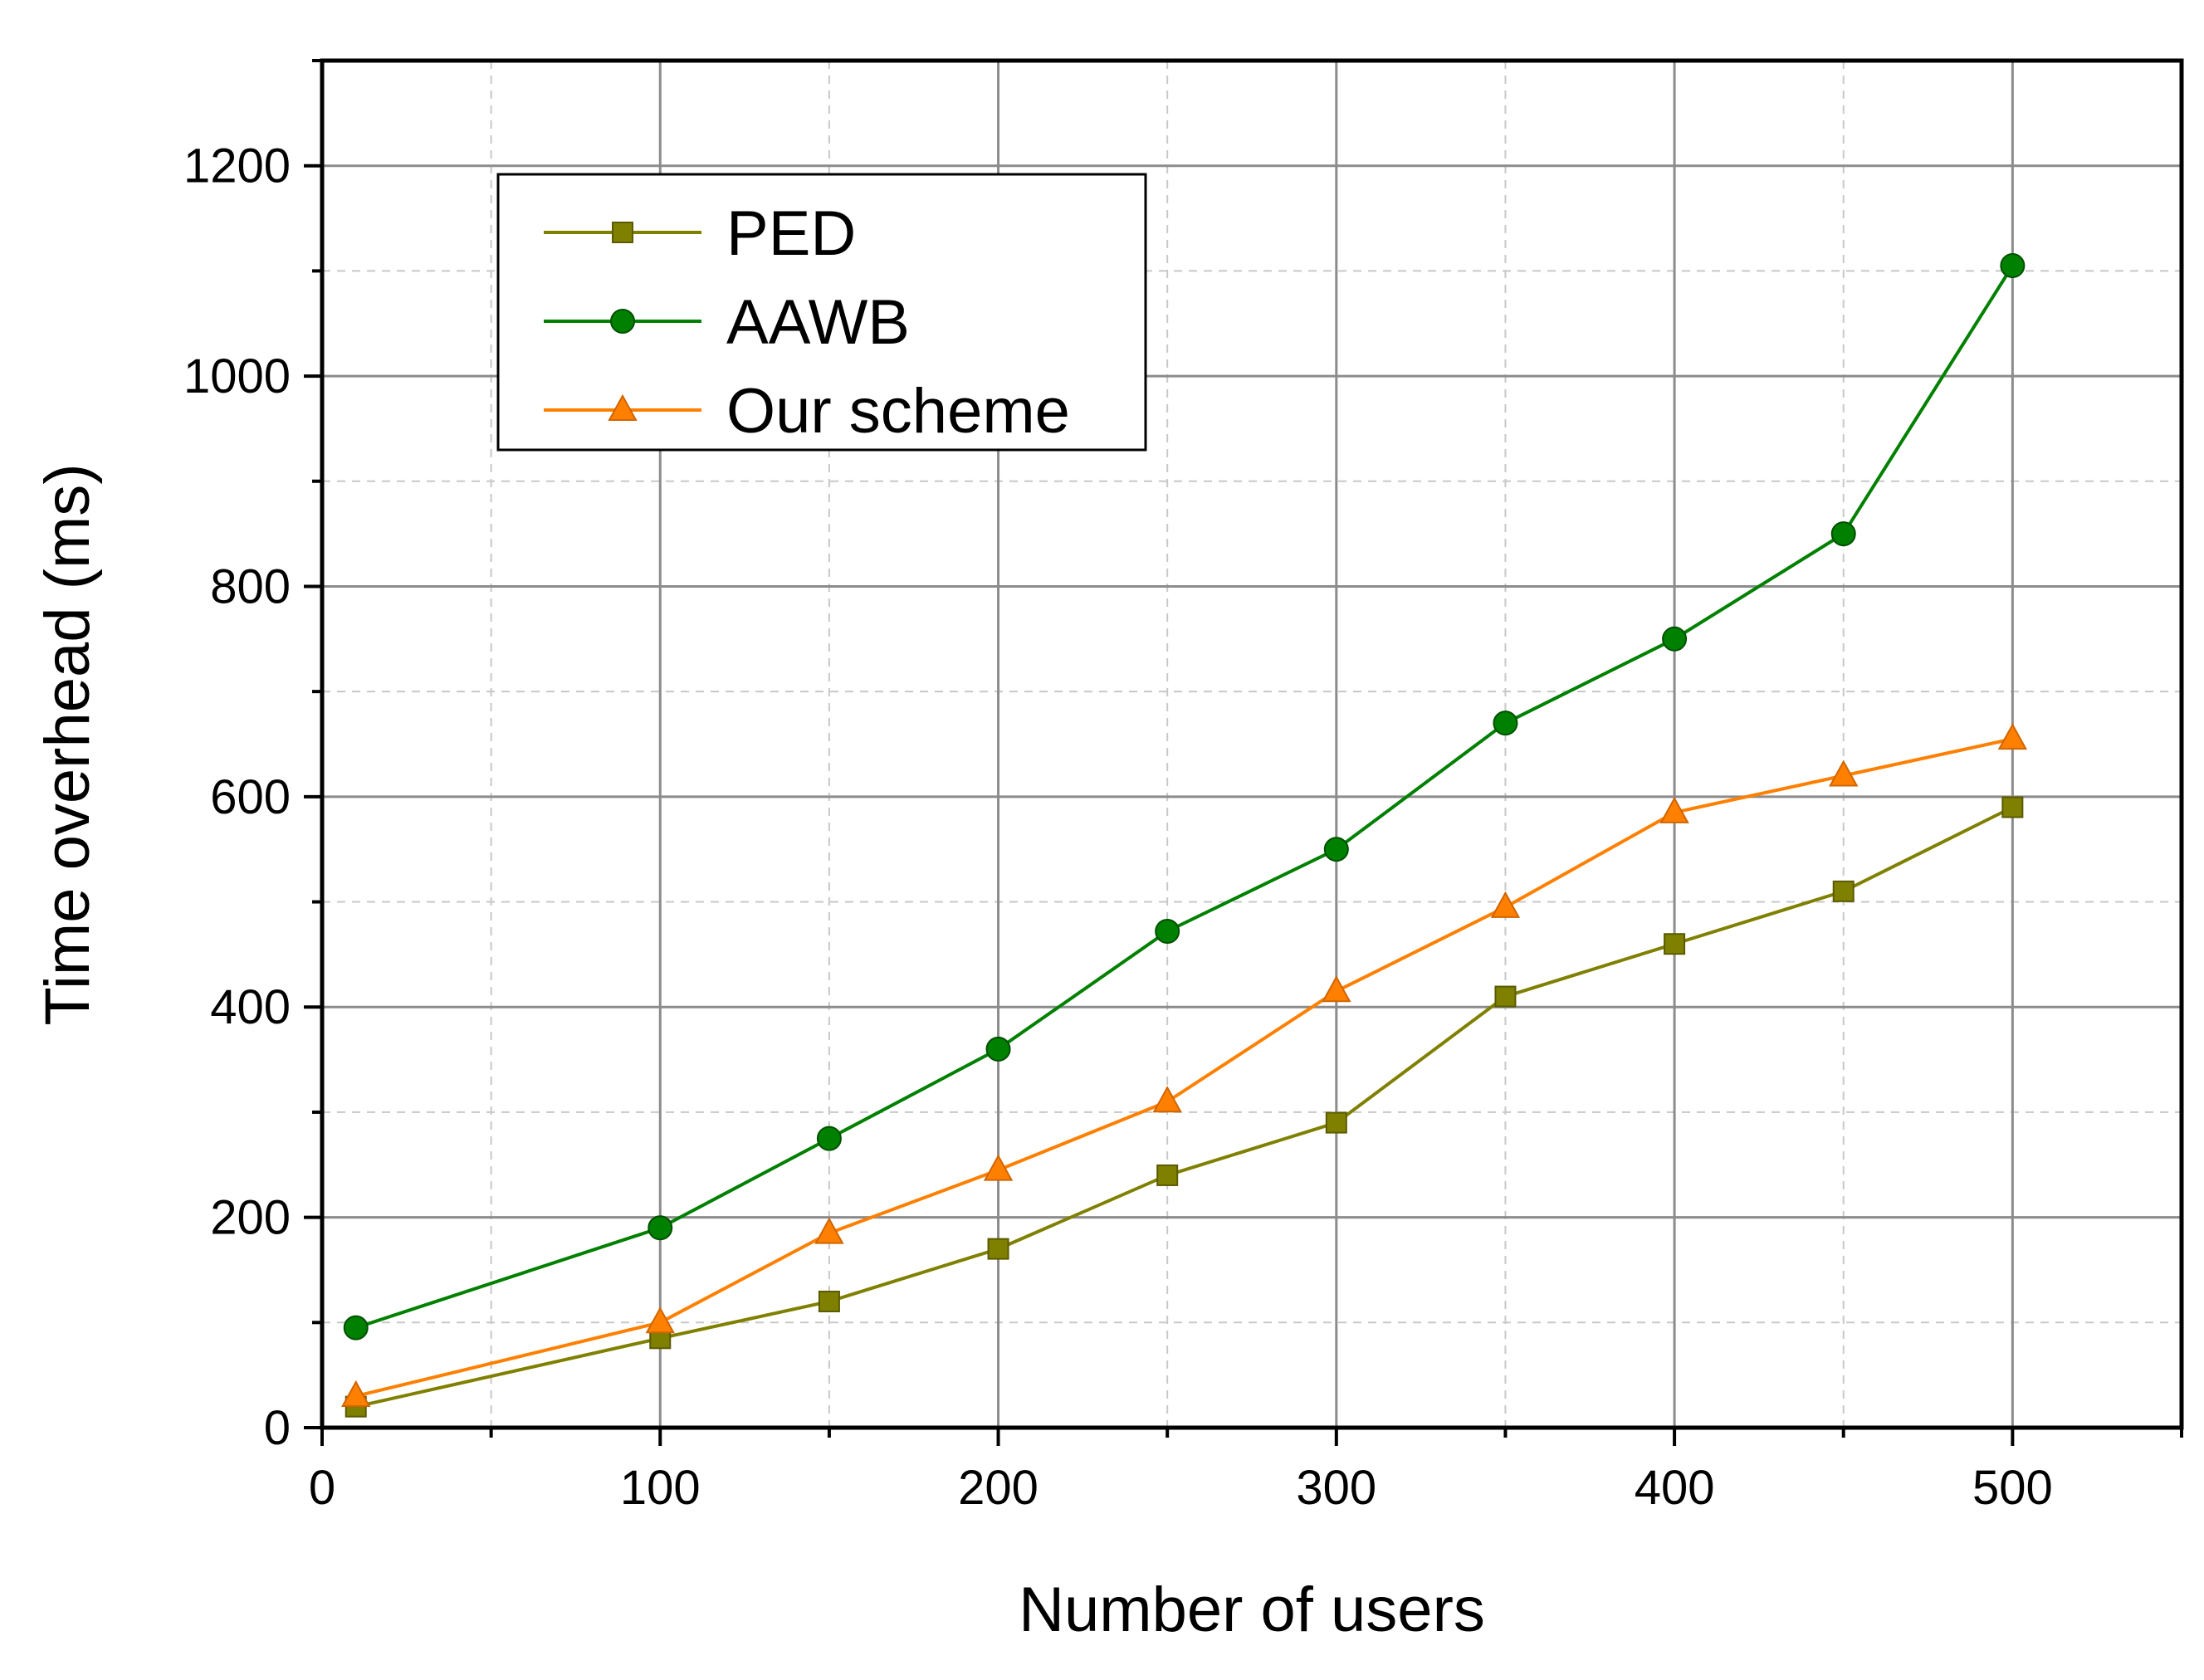 The width and height of the screenshot is (2204, 1680). Describe the element at coordinates (2013, 1488) in the screenshot. I see `x-tick-label: 500` at that location.